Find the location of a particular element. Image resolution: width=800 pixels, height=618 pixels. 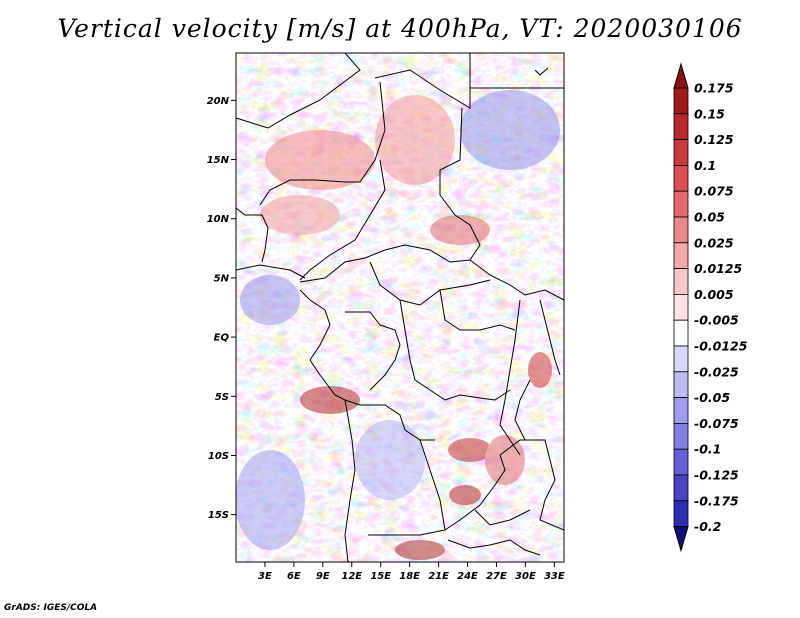

colorbar-level-label: 0.125 is located at coordinates (714, 139).